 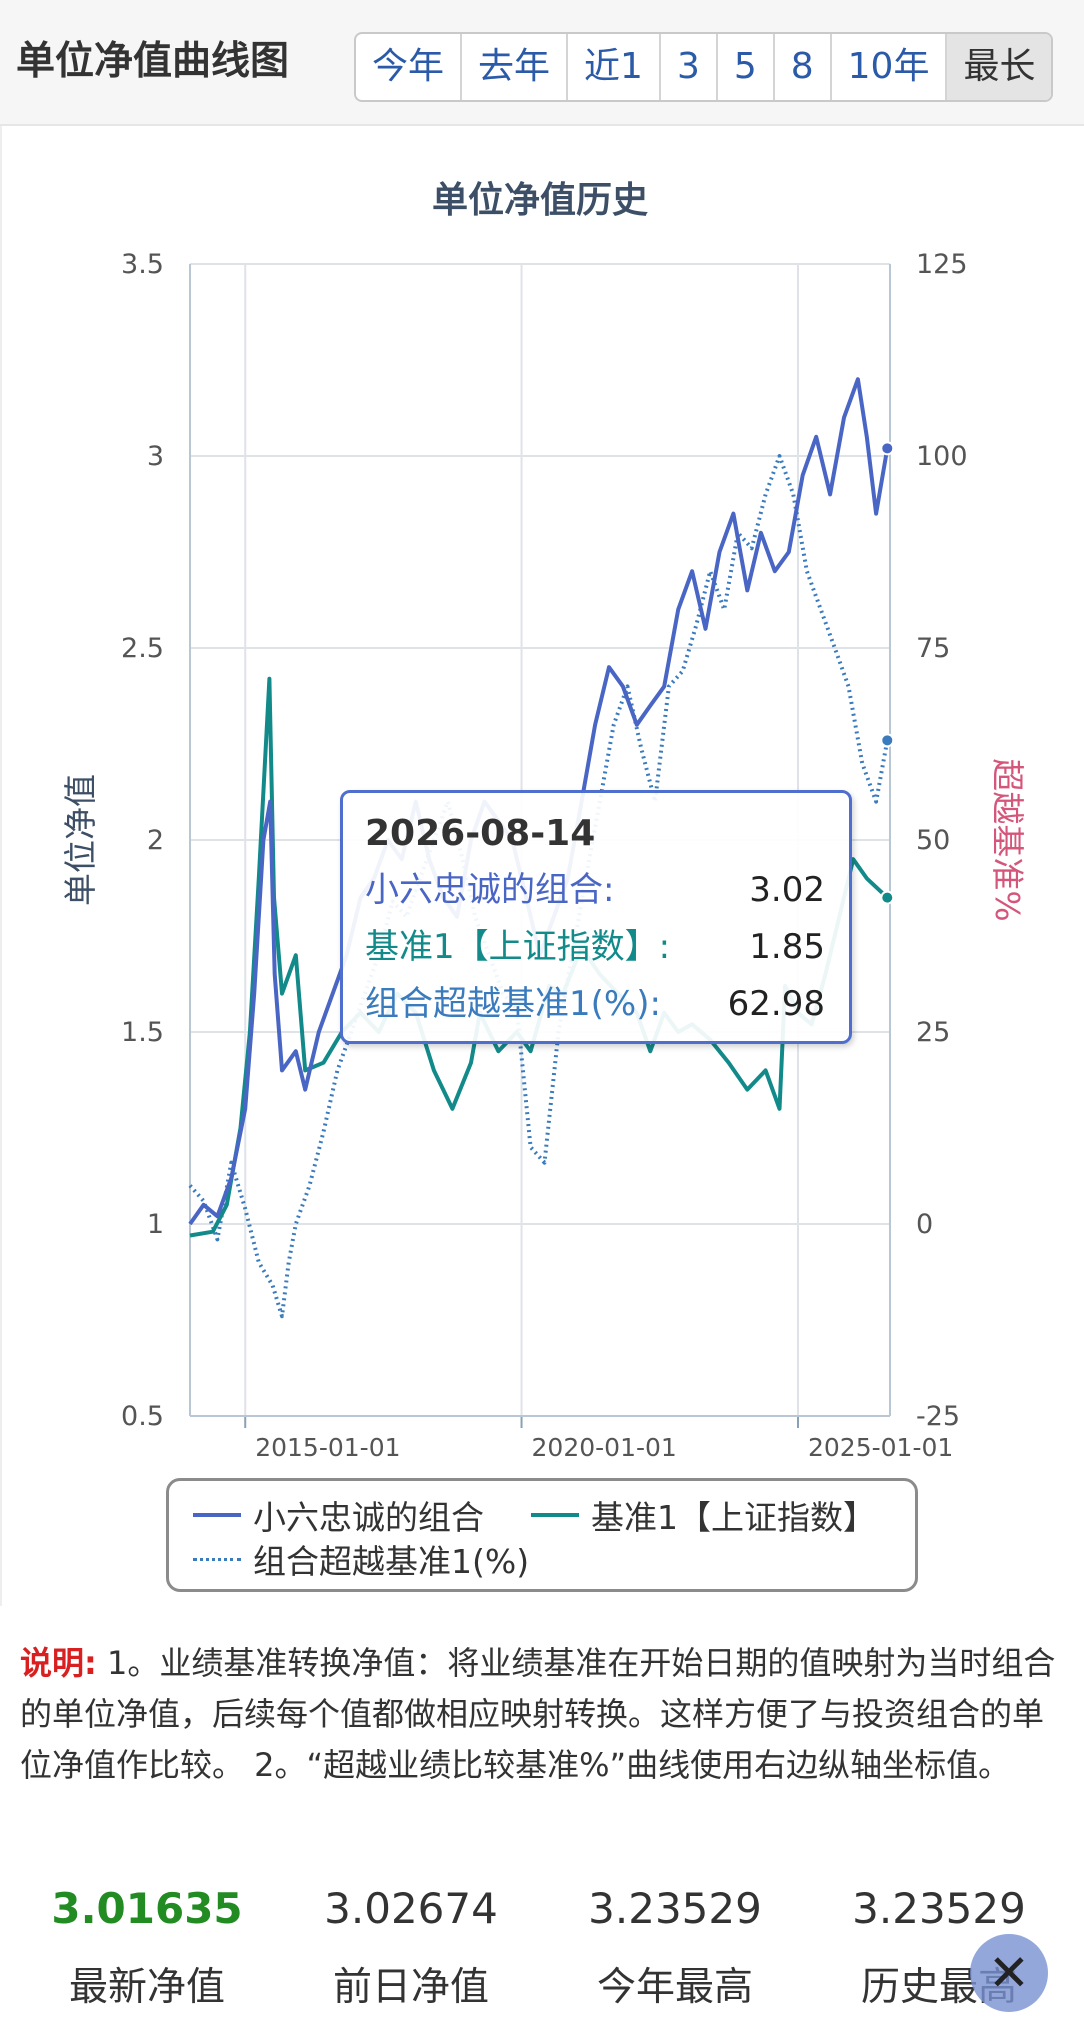 I want to click on tooltip-label: 基准1【上证指数】:, so click(x=518, y=947).